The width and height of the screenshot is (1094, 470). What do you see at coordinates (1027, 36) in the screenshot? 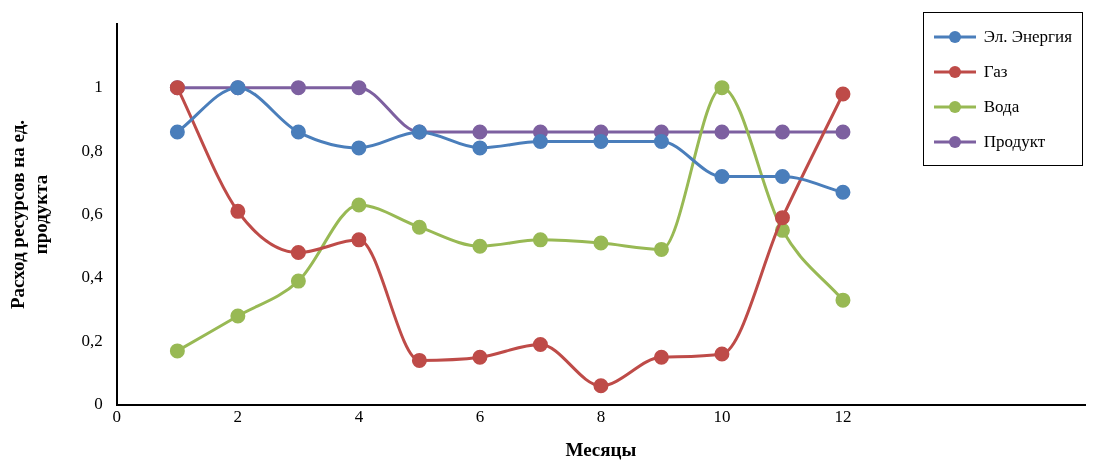
I see `legend-label: Эл. Энергия` at bounding box center [1027, 36].